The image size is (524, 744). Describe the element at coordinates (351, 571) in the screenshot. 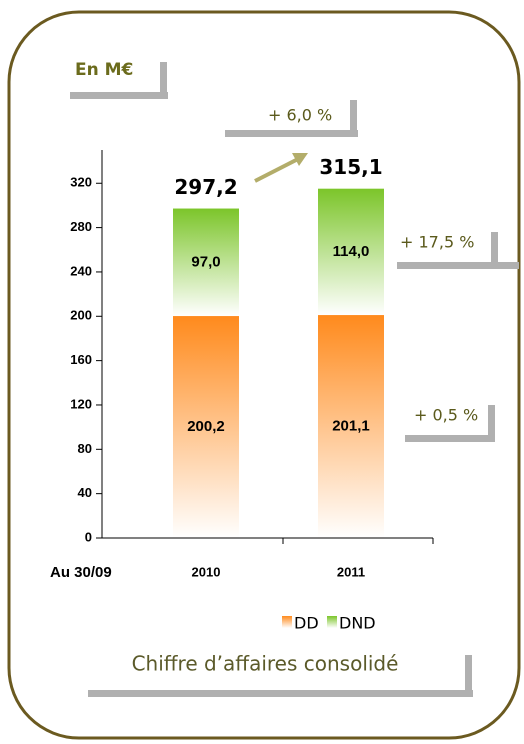

I see `x-tick-label: 2011` at that location.